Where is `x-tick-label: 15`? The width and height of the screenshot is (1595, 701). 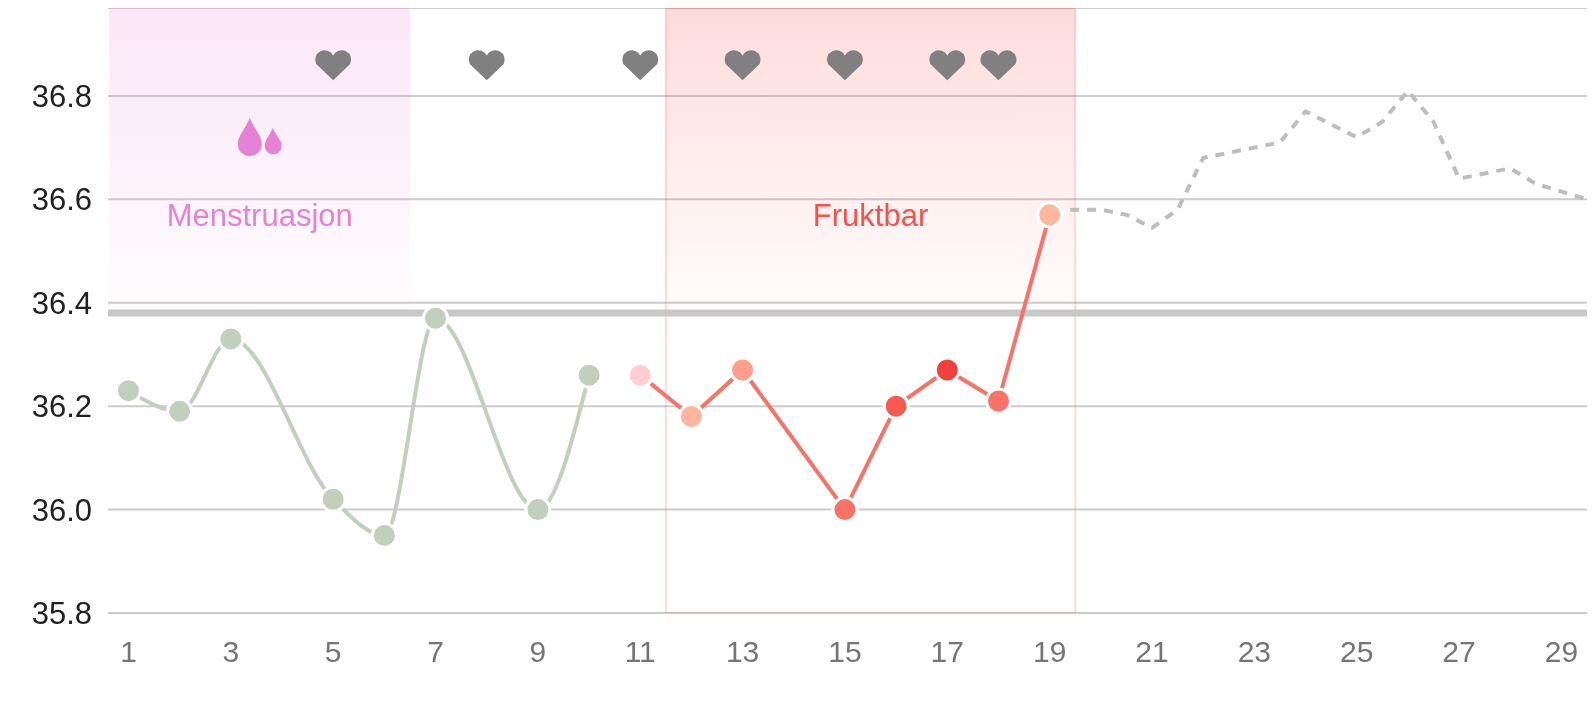 x-tick-label: 15 is located at coordinates (845, 652).